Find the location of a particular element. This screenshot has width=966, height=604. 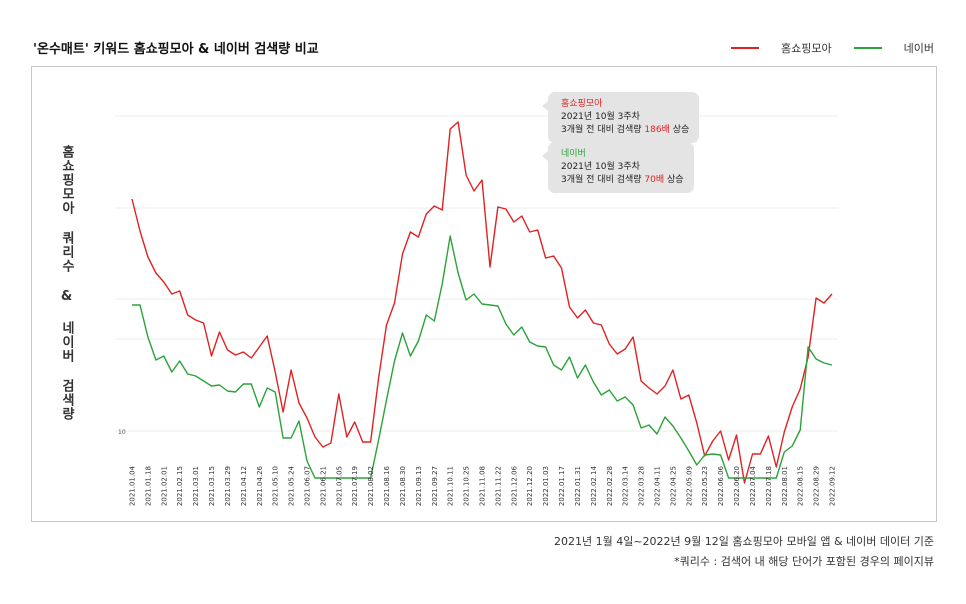

x-tick-label: 2021.01.18 is located at coordinates (148, 486).